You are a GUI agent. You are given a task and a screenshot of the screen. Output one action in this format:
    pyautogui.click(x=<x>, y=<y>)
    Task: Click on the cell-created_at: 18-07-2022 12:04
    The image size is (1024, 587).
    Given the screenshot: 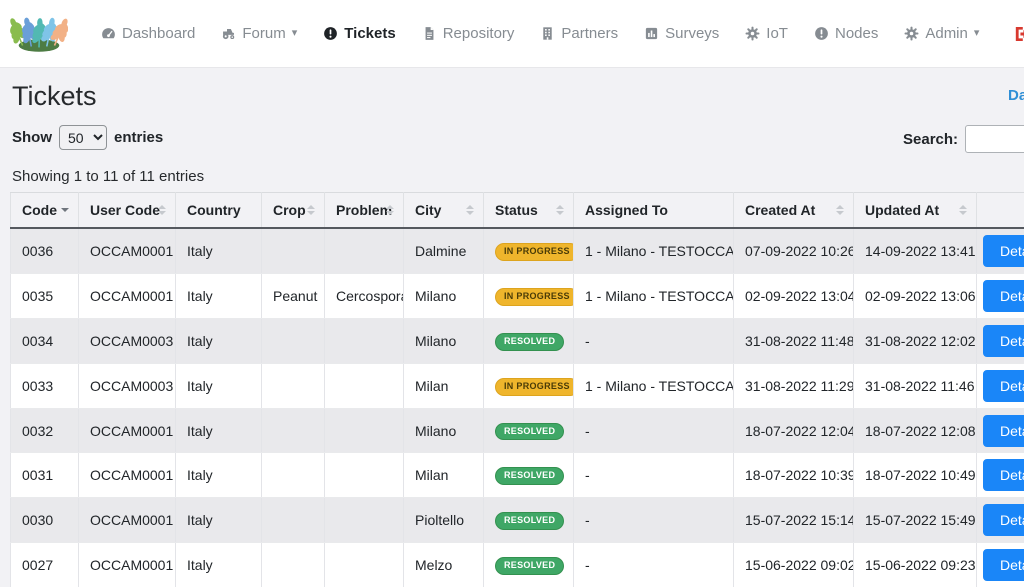 What is the action you would take?
    pyautogui.click(x=793, y=431)
    